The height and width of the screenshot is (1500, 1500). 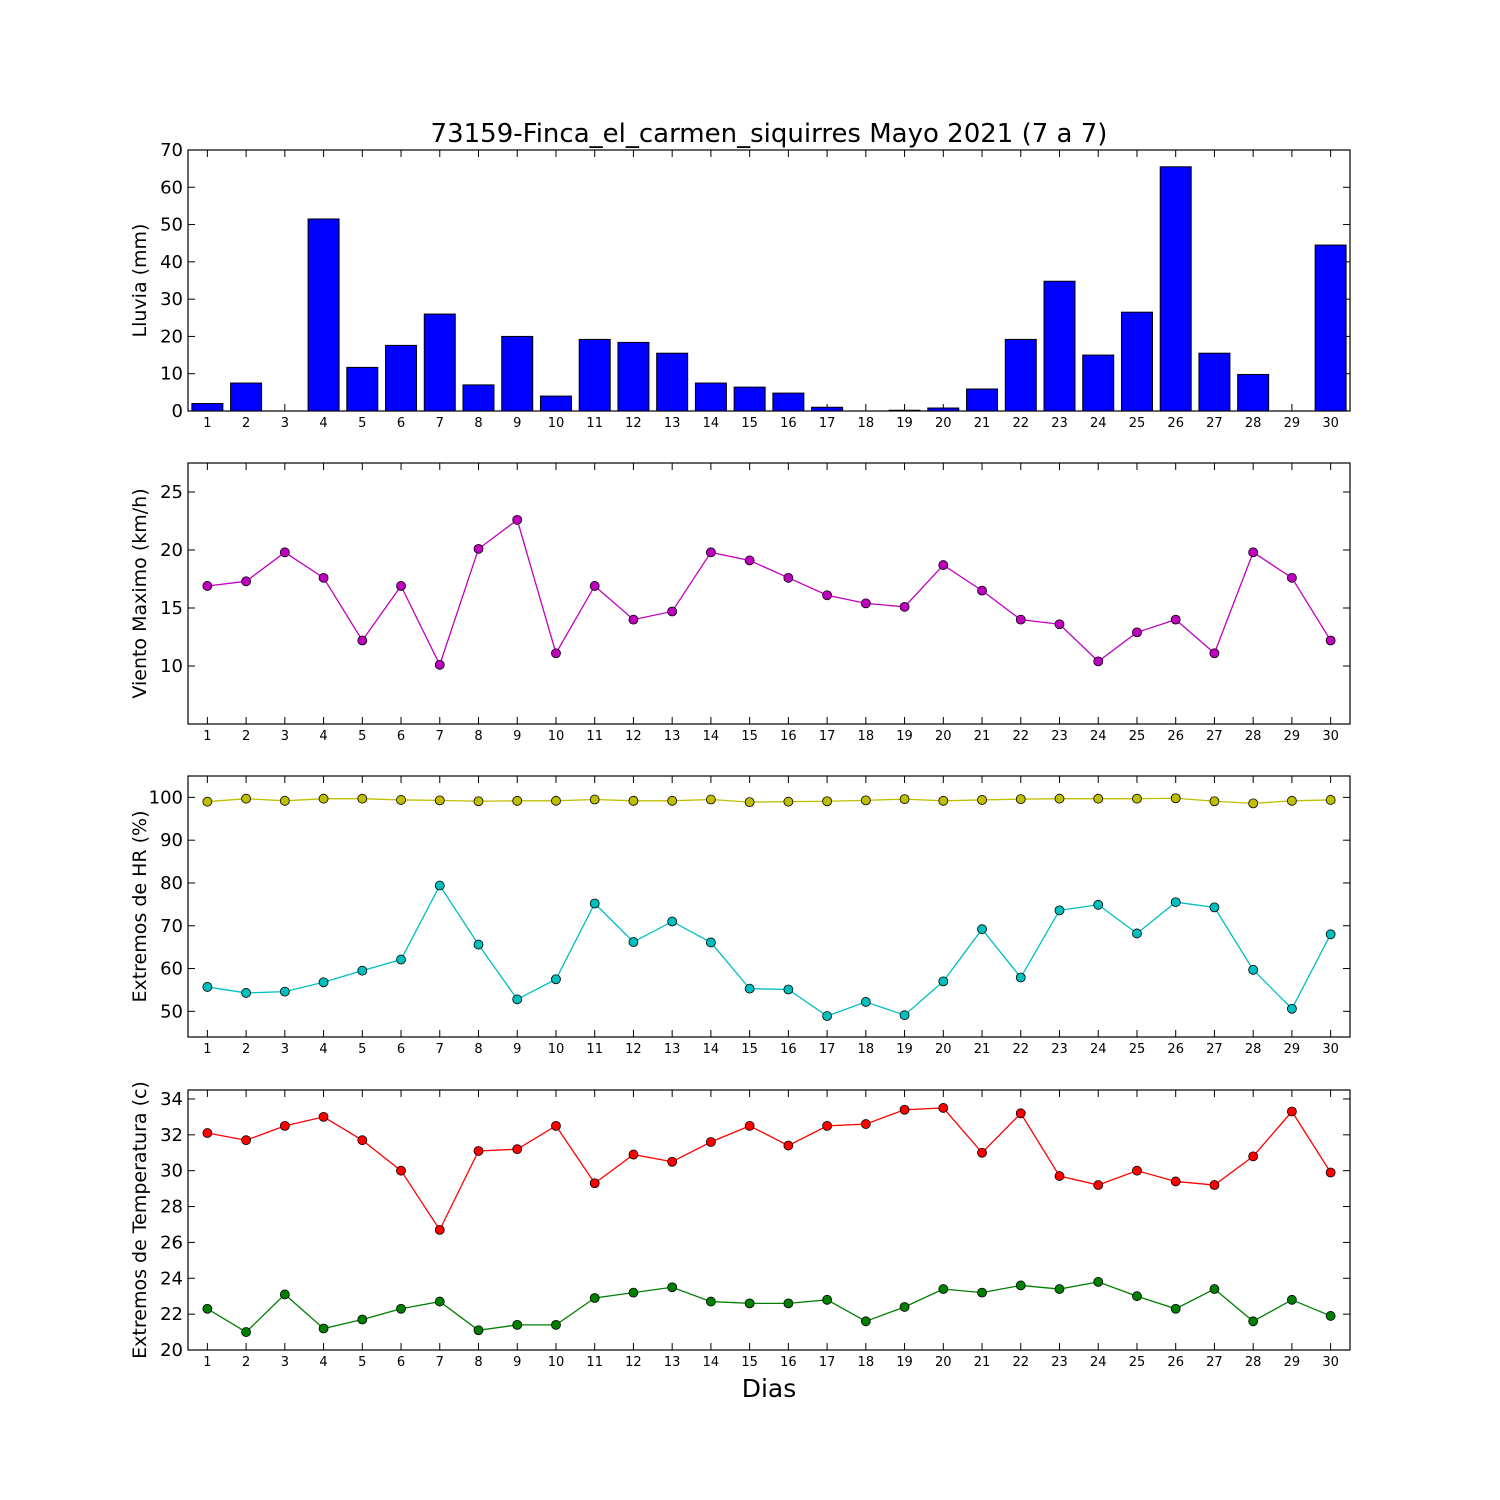 I want to click on x-tick-label: 3, so click(x=285, y=423).